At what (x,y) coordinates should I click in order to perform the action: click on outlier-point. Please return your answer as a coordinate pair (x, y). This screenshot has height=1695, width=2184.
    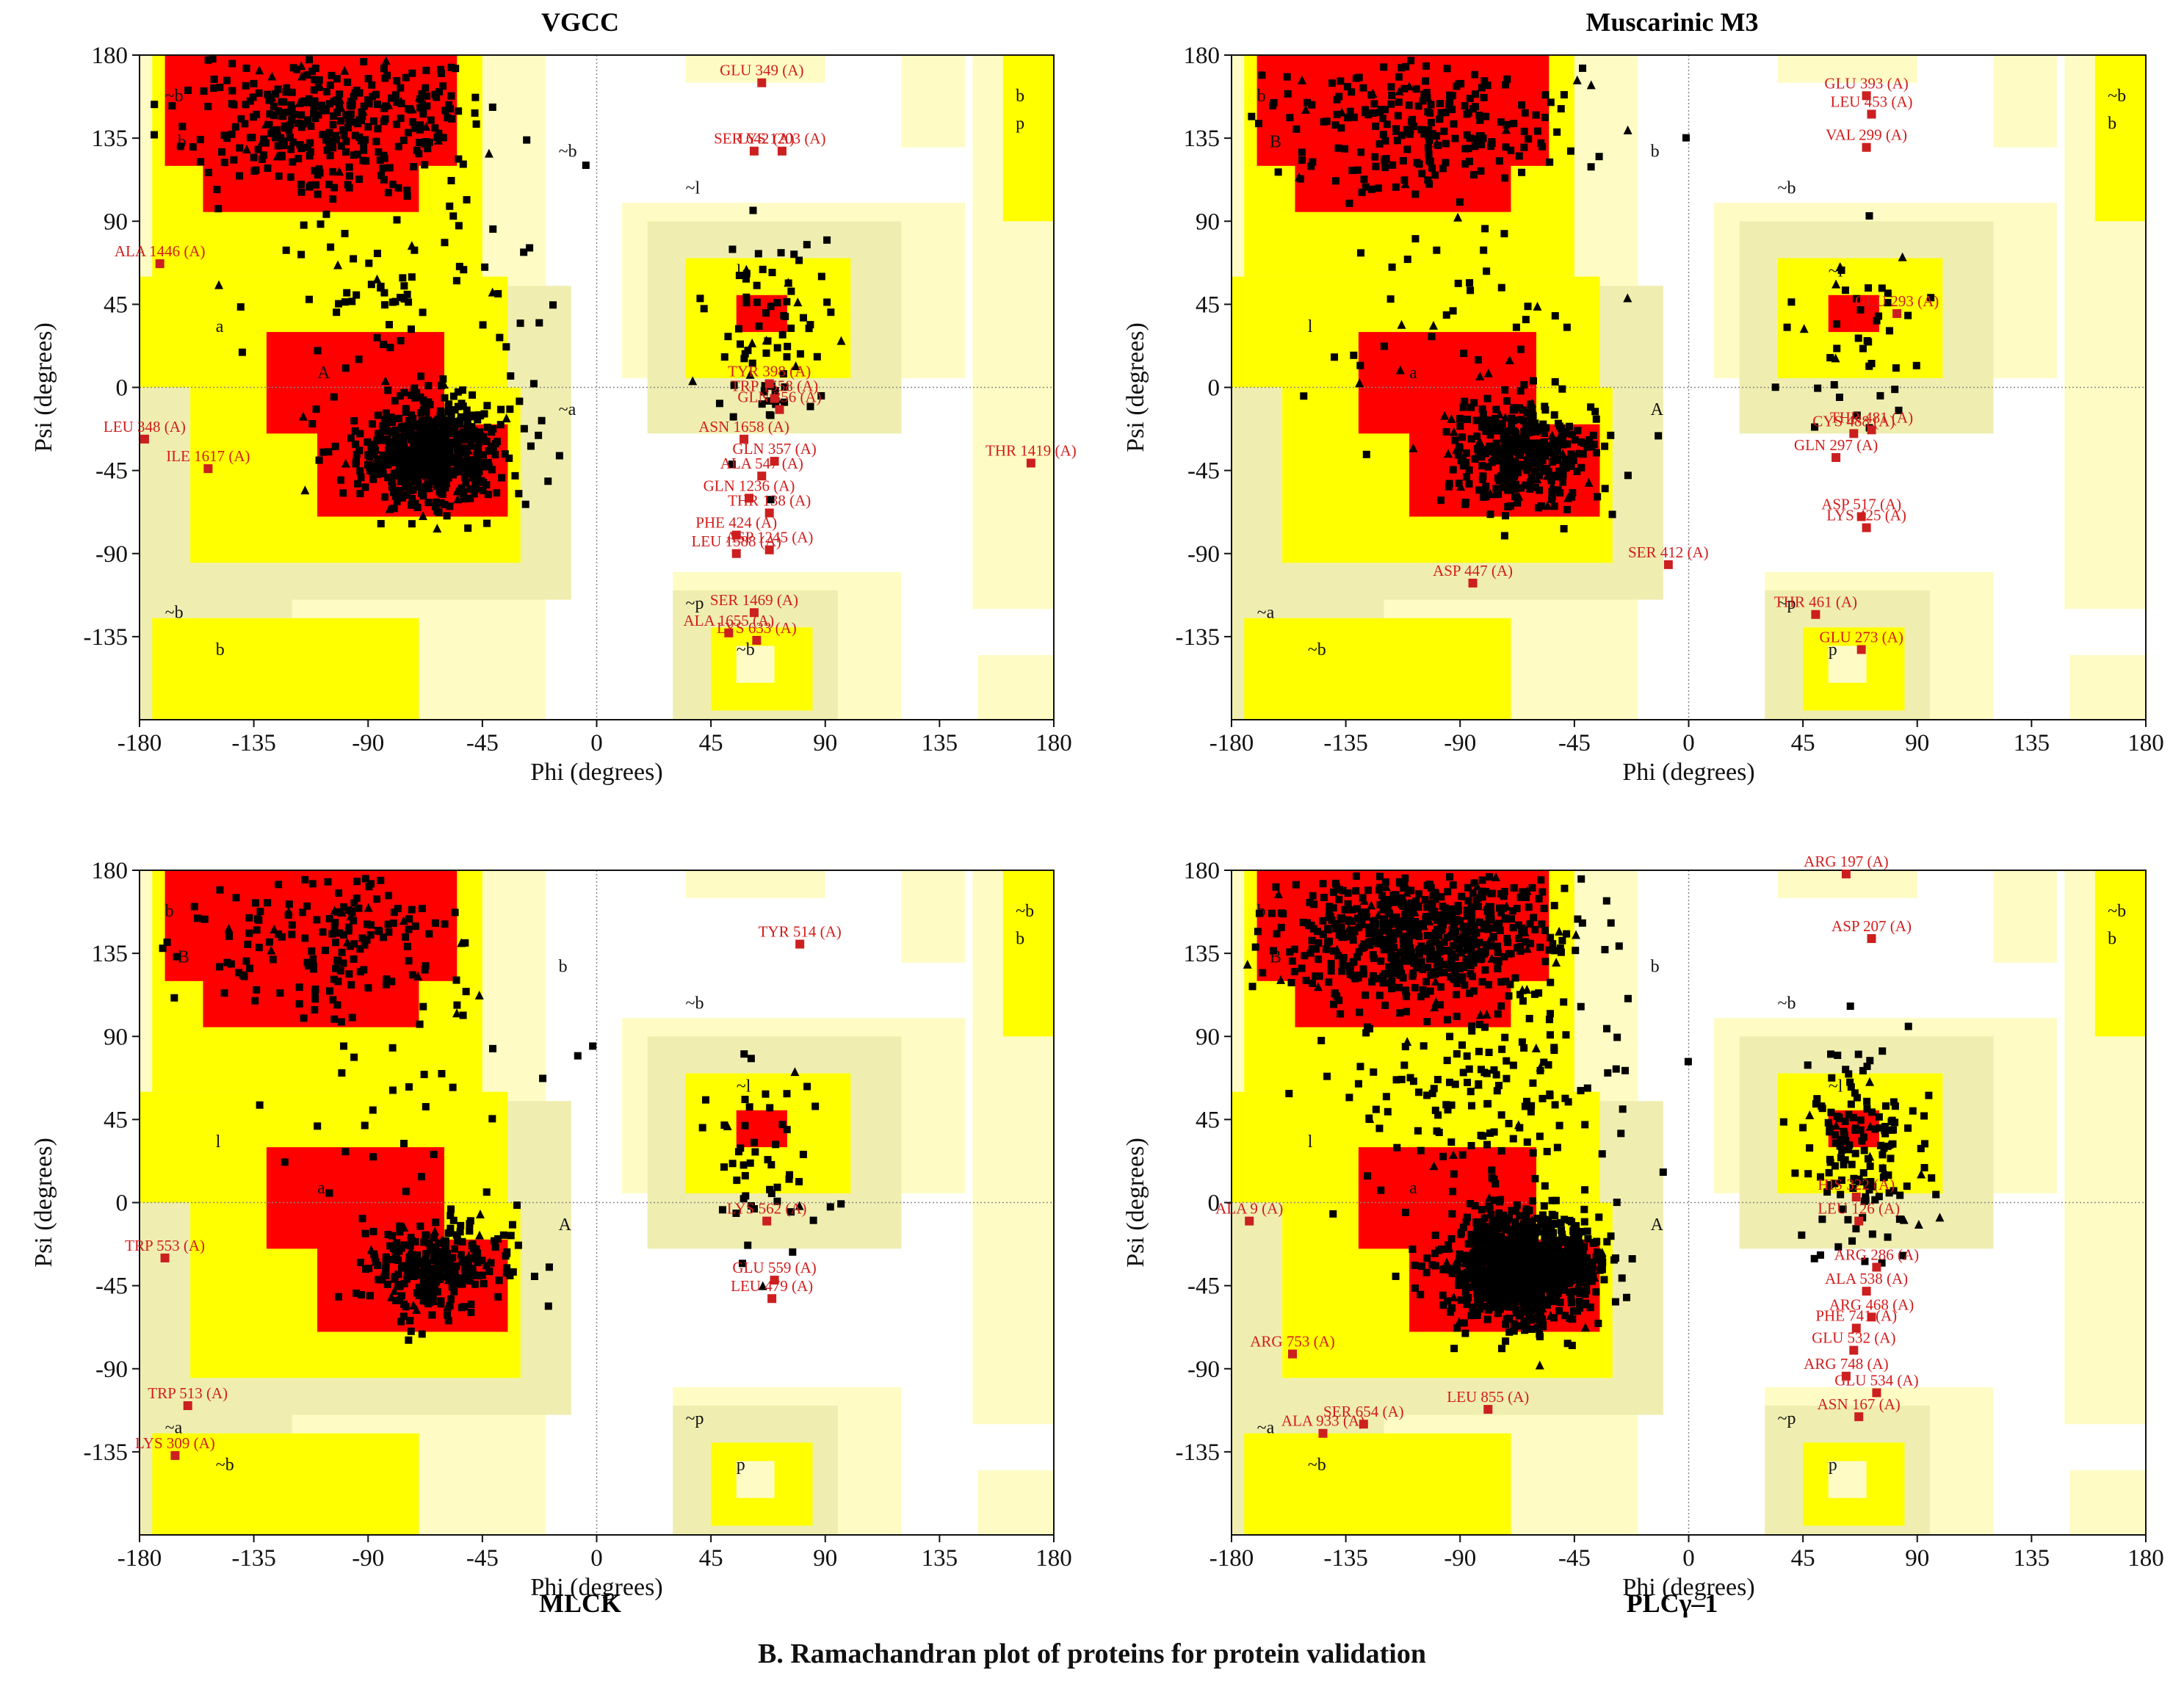
    Looking at the image, I should click on (754, 151).